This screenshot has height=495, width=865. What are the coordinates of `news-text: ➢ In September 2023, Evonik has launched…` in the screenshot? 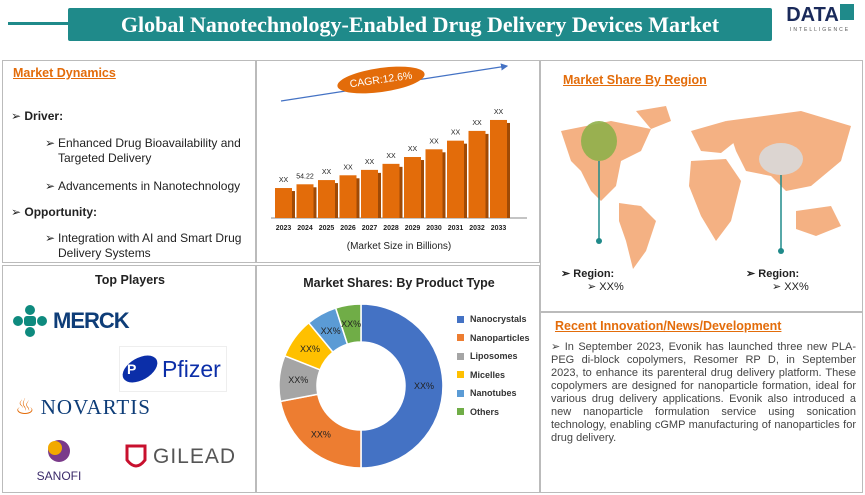 It's located at (703, 392).